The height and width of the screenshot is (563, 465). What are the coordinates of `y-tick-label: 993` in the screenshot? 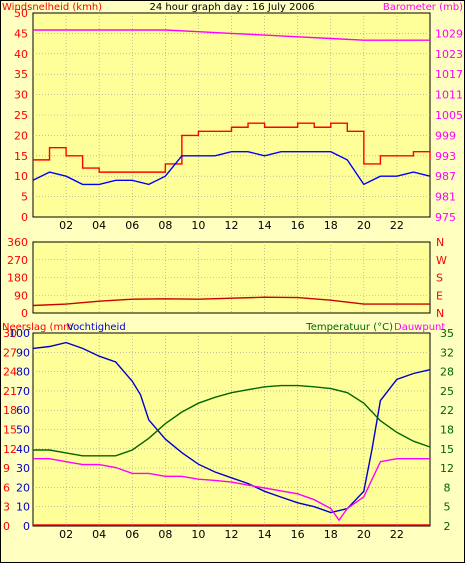 It's located at (445, 156).